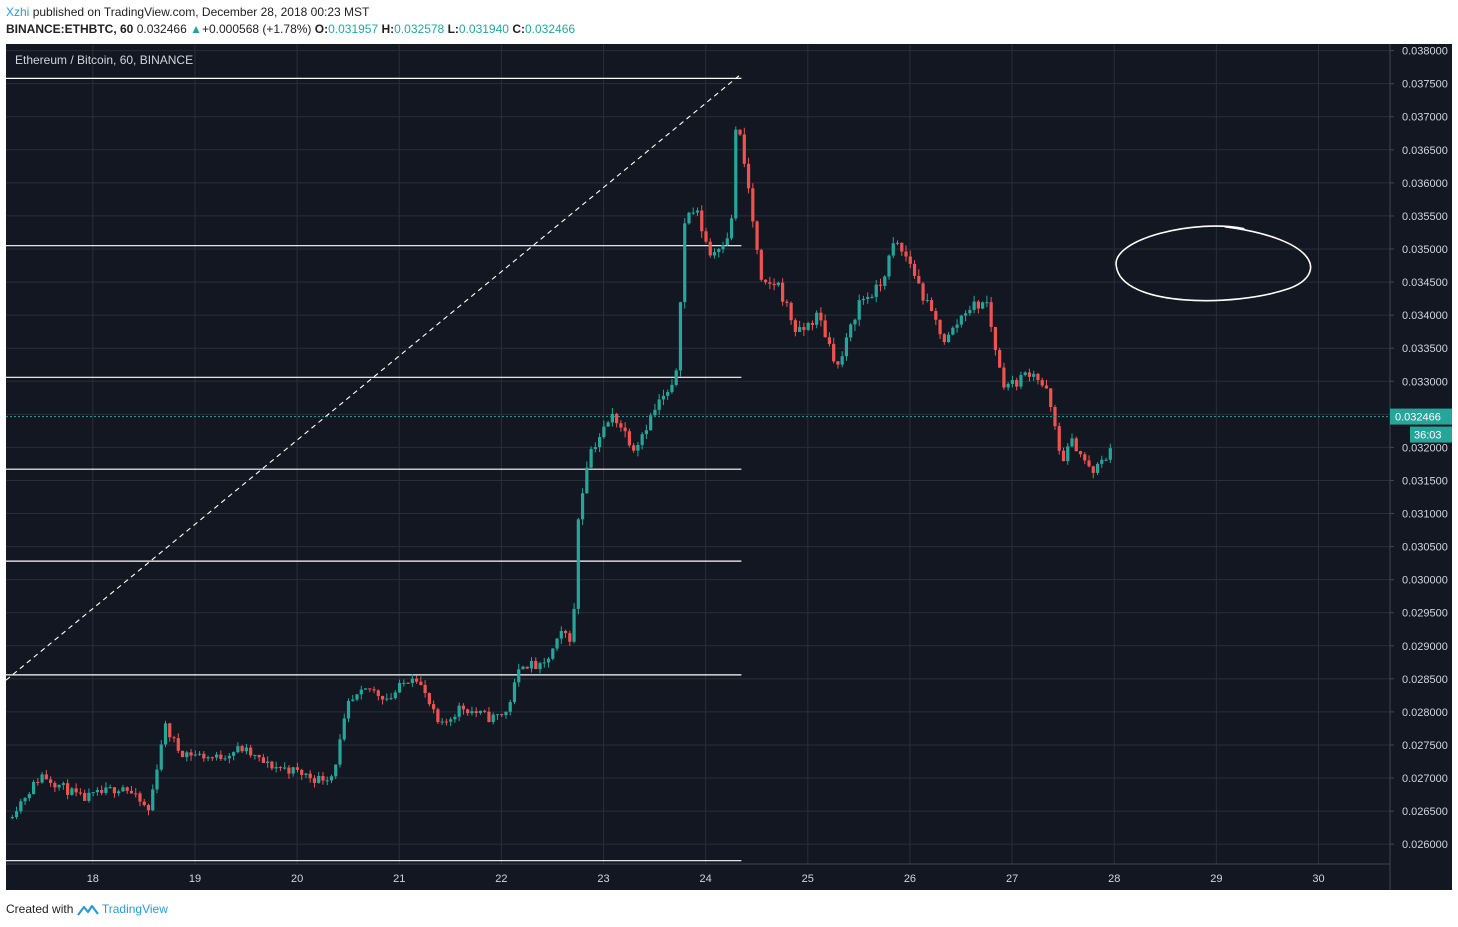  Describe the element at coordinates (1425, 481) in the screenshot. I see `price-tick-label: 0.031500` at that location.